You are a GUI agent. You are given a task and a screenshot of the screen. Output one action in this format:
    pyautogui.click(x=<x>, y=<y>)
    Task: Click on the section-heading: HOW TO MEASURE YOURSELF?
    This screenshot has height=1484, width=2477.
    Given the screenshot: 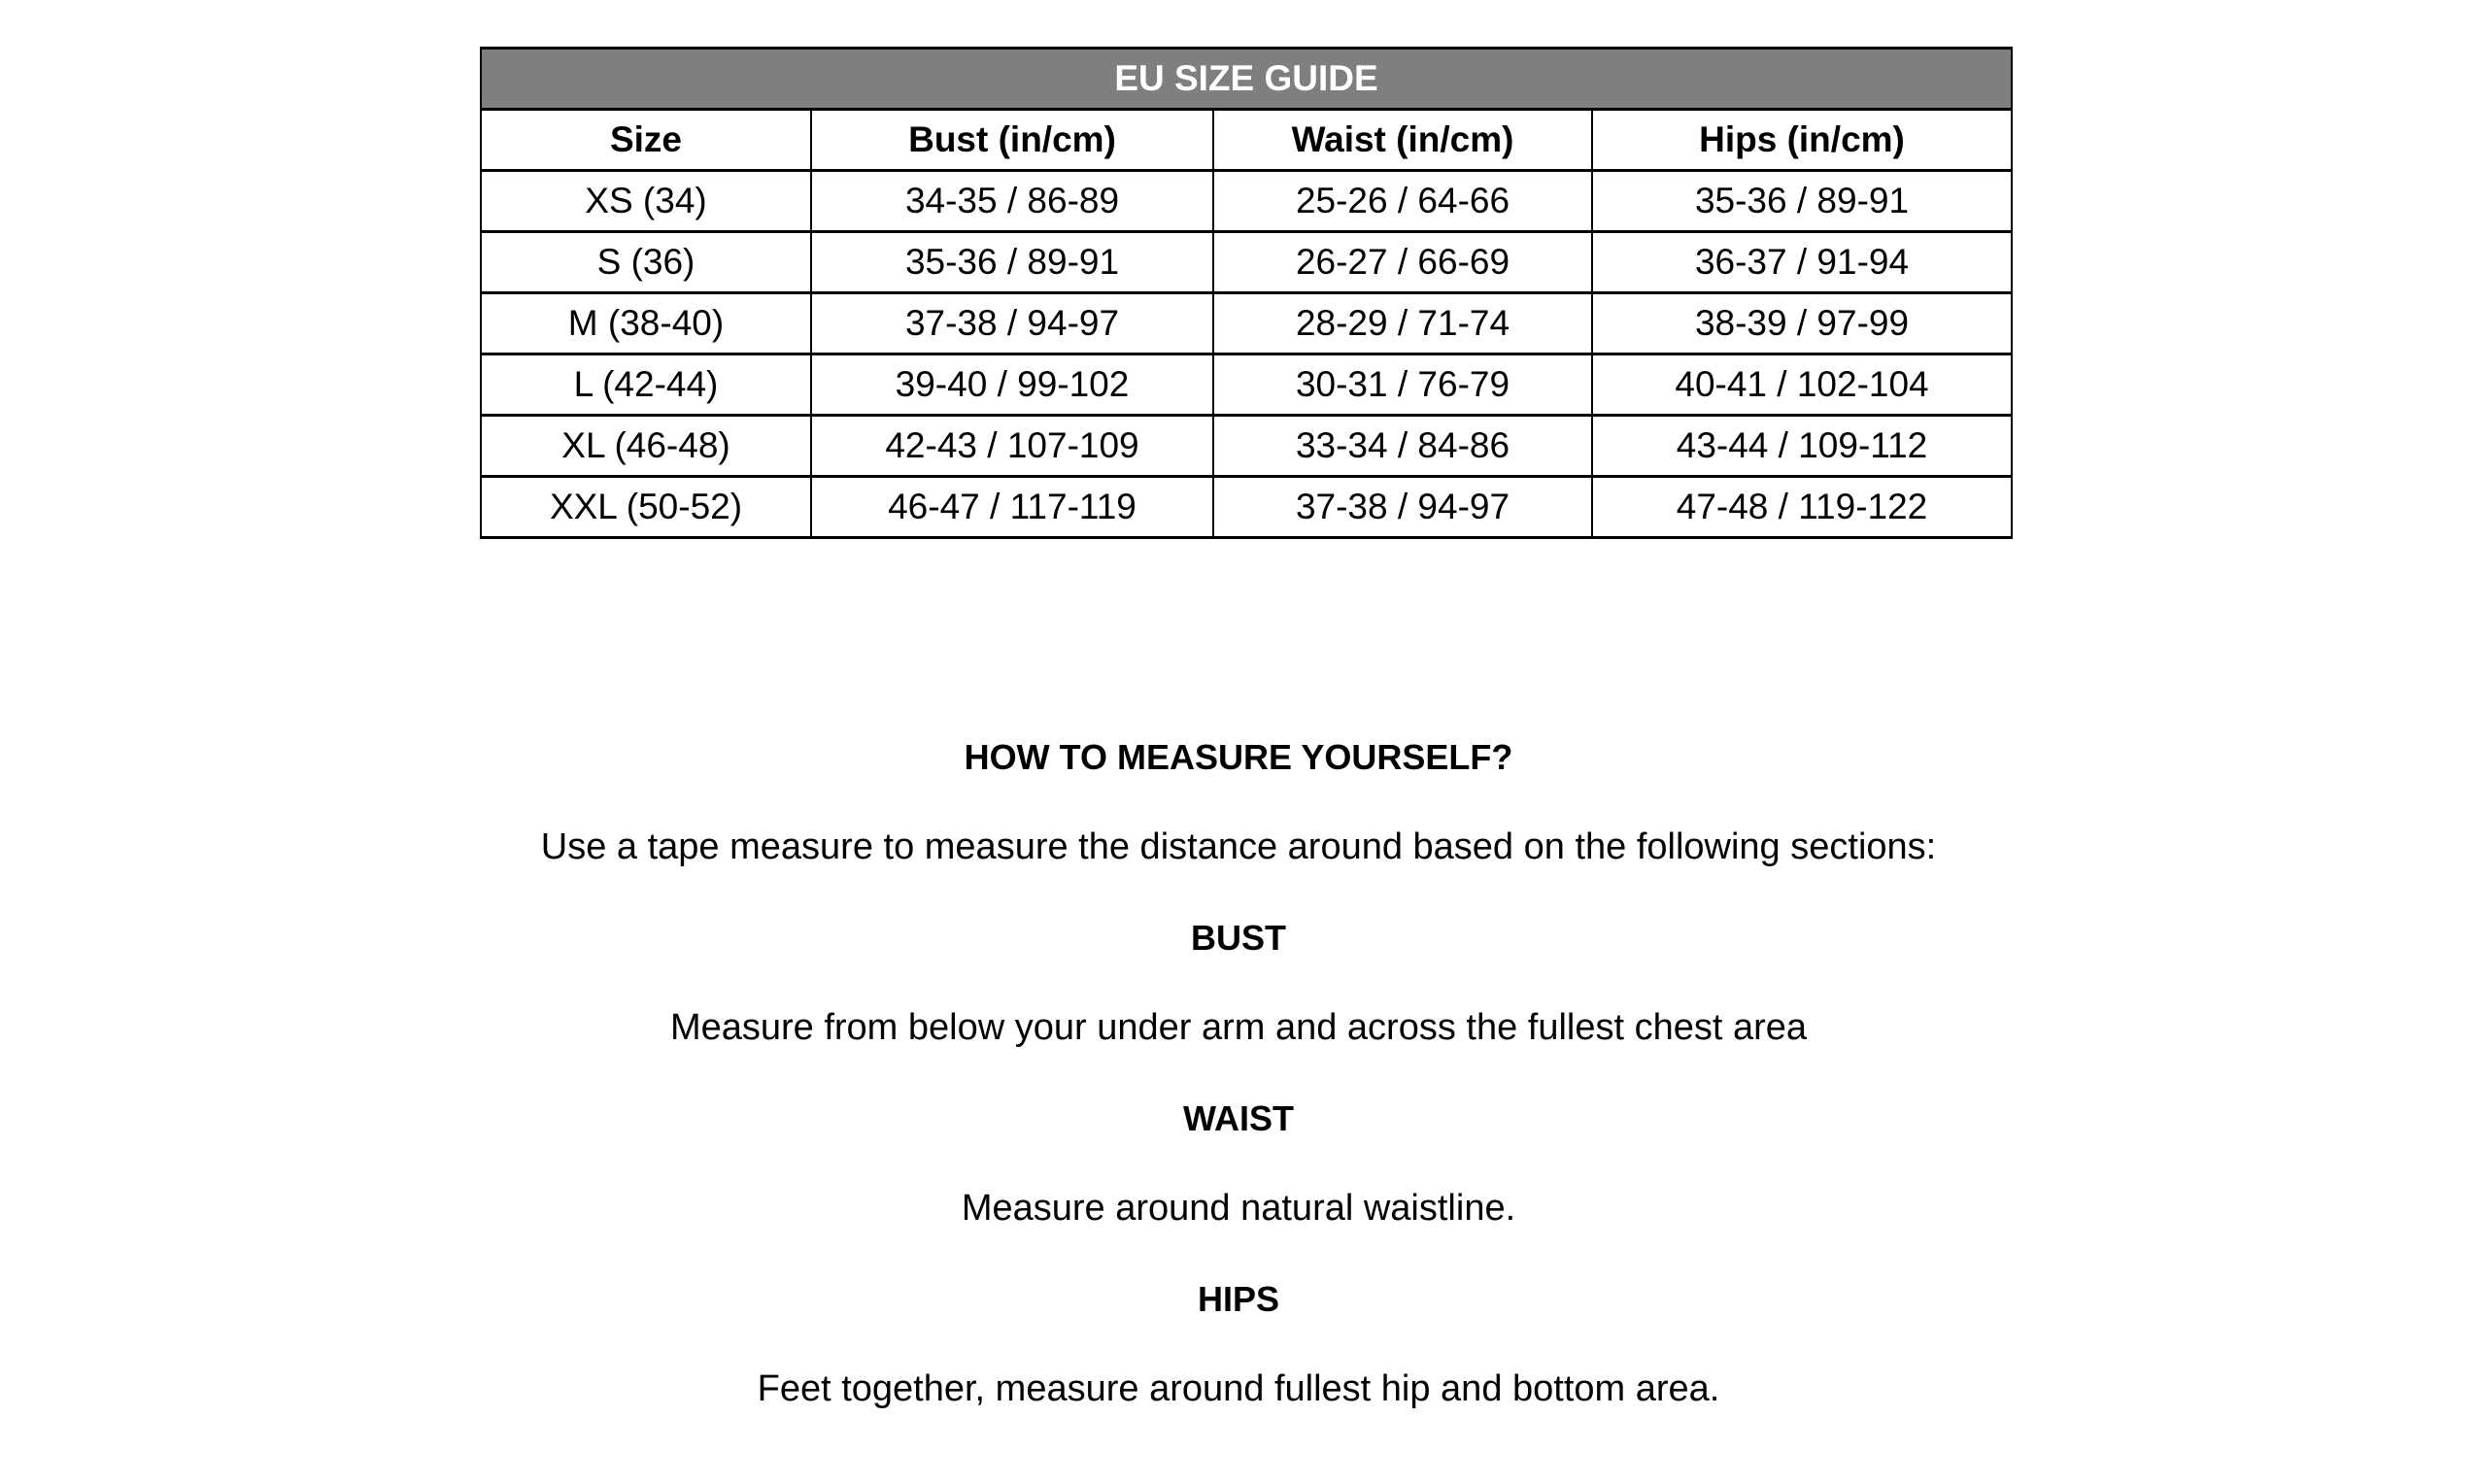 What is the action you would take?
    pyautogui.click(x=1238, y=757)
    